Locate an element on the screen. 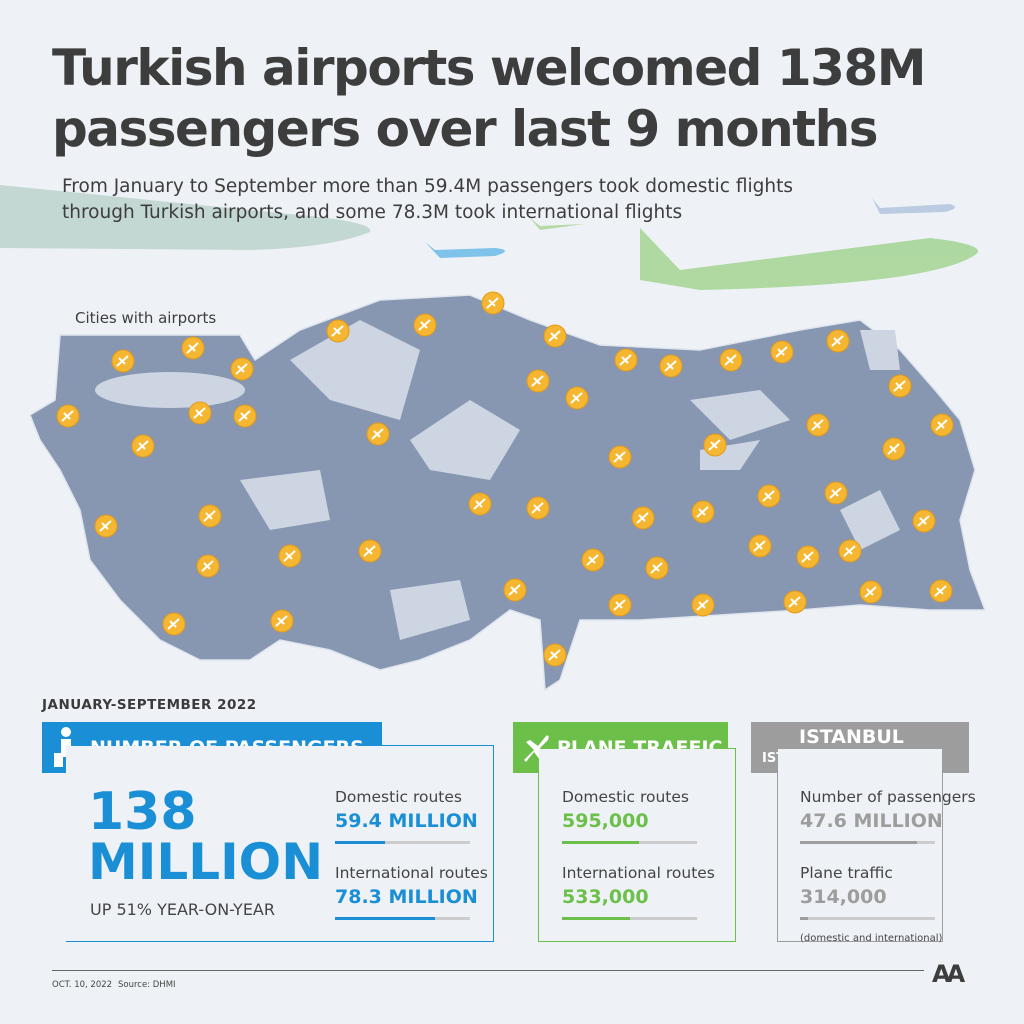 The width and height of the screenshot is (1024, 1024). row-value: 59.4 MILLION is located at coordinates (406, 821).